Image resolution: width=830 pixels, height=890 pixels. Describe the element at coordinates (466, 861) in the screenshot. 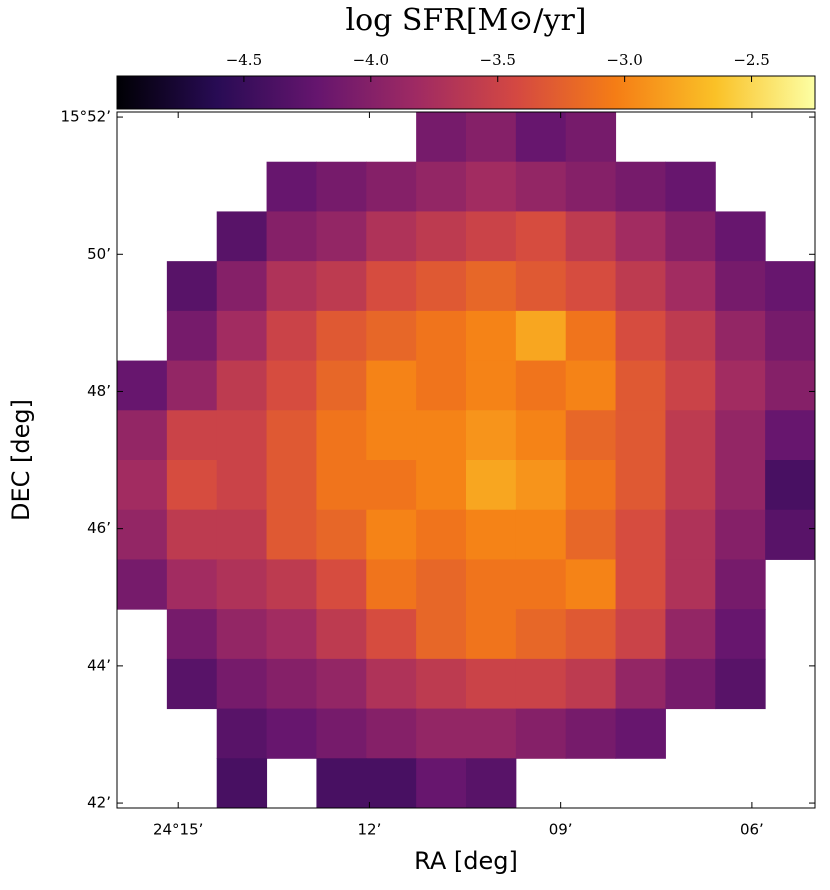

I see `x-axis-label: RA [deg]` at that location.